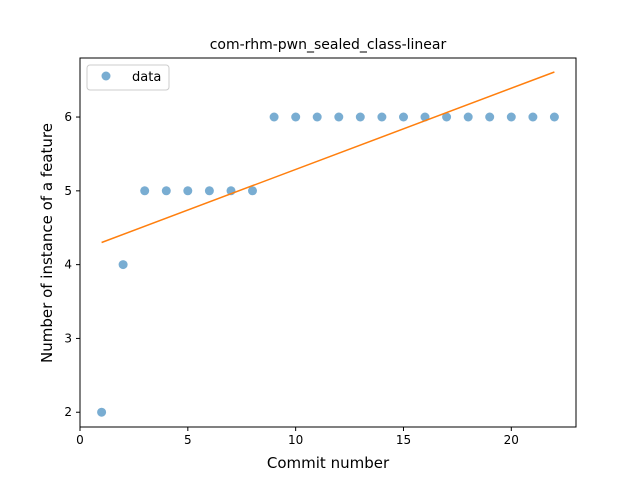  I want to click on y-tick-label: 2, so click(68, 412).